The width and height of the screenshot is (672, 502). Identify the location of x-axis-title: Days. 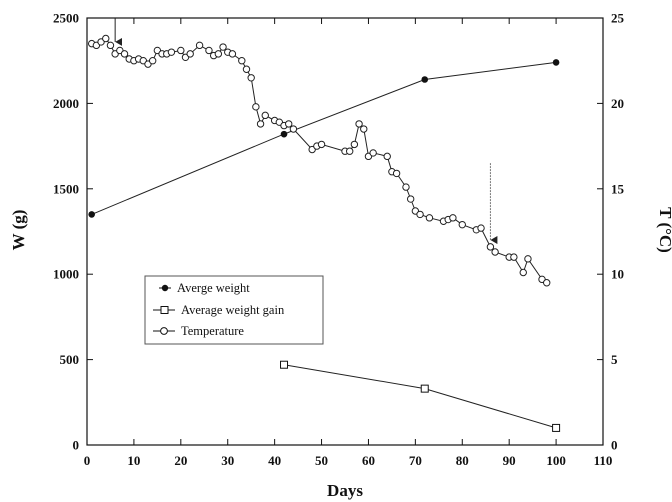
(345, 490).